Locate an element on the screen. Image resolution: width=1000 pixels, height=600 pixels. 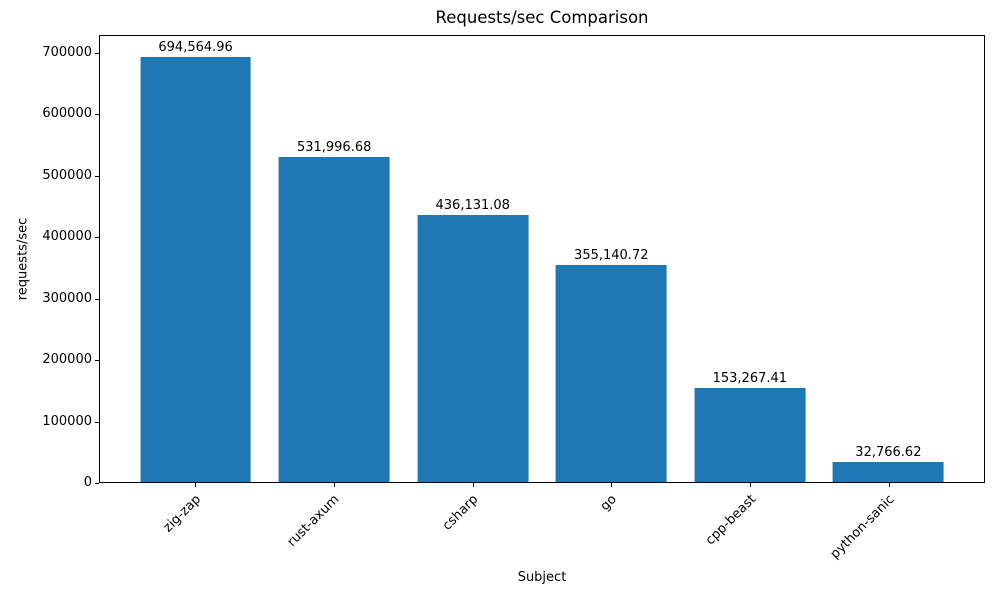
y-tick-label: 0 is located at coordinates (87, 482).